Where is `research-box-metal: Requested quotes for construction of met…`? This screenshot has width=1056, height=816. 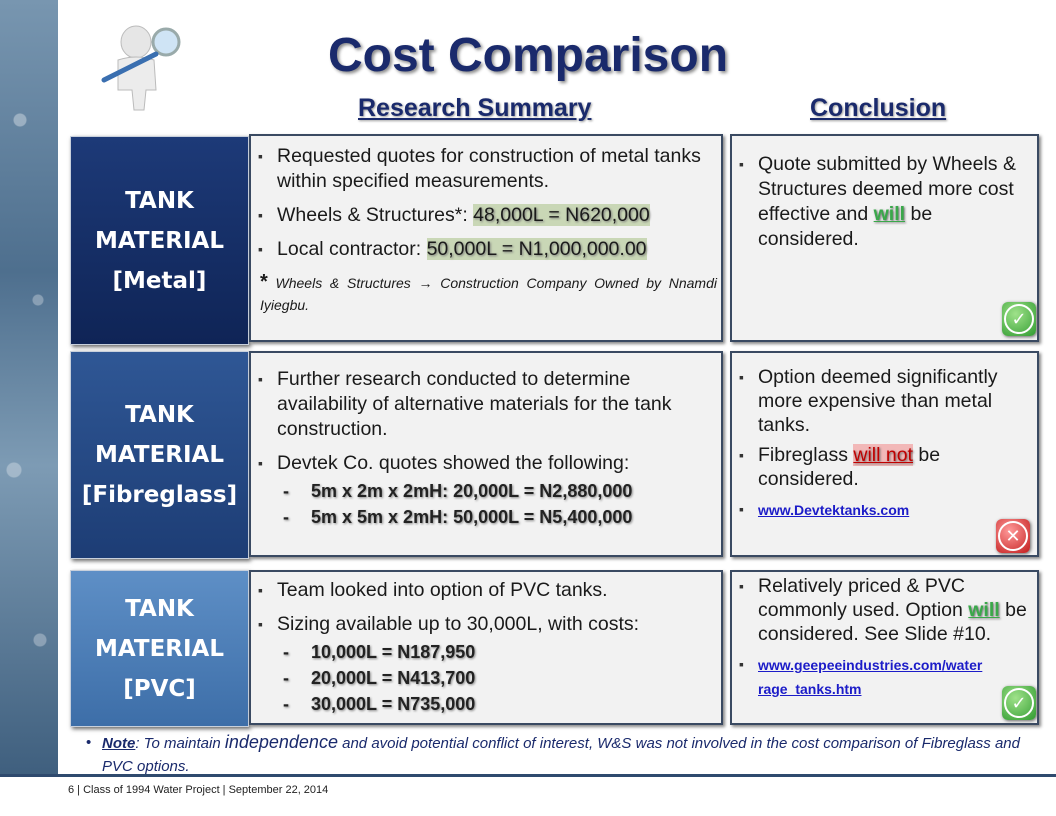 research-box-metal: Requested quotes for construction of met… is located at coordinates (486, 238).